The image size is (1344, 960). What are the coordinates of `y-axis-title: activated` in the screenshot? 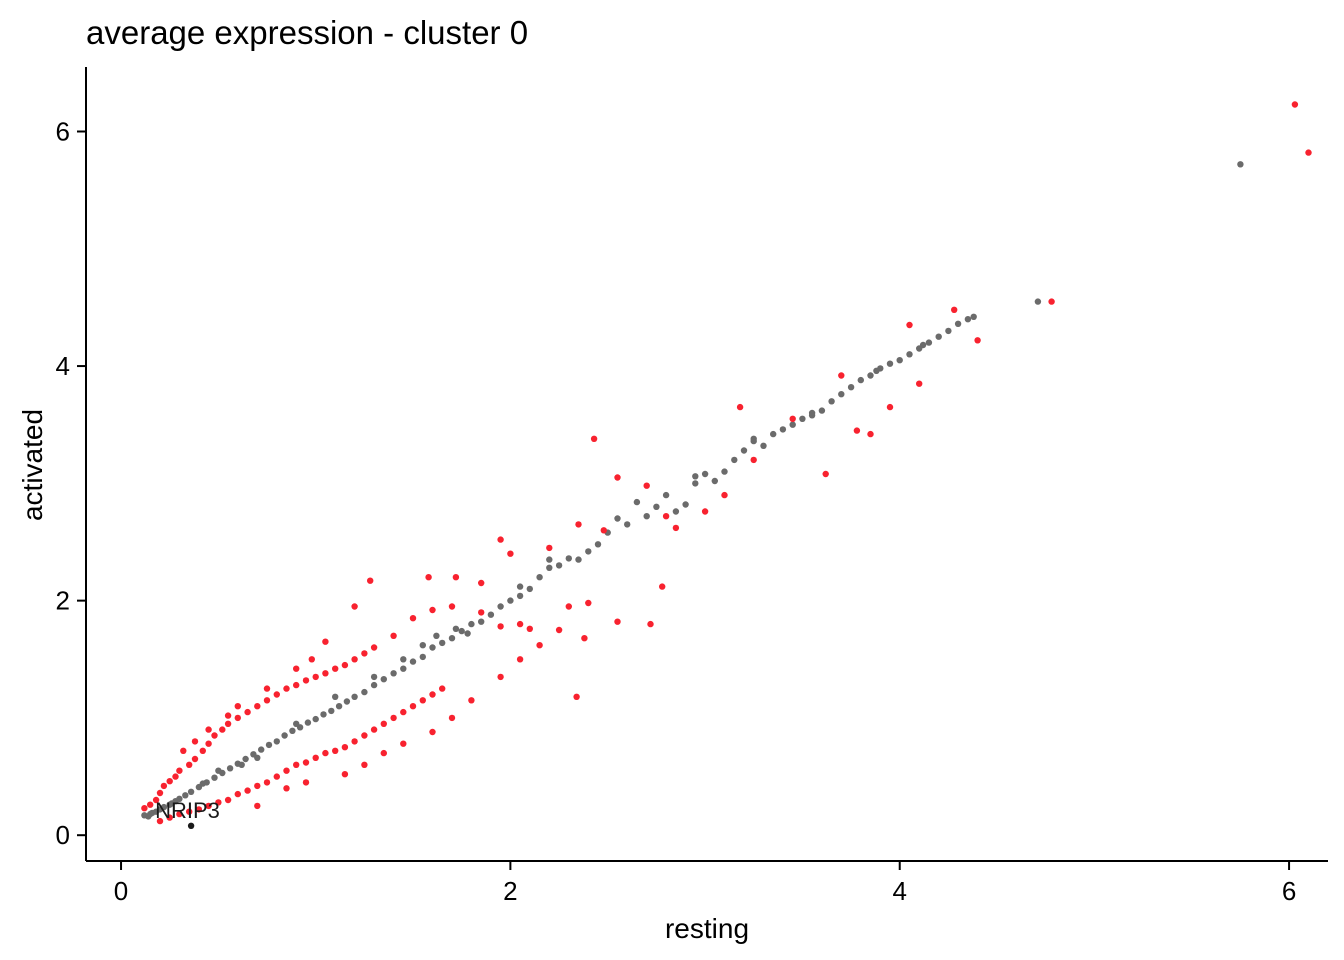 It's located at (32, 465).